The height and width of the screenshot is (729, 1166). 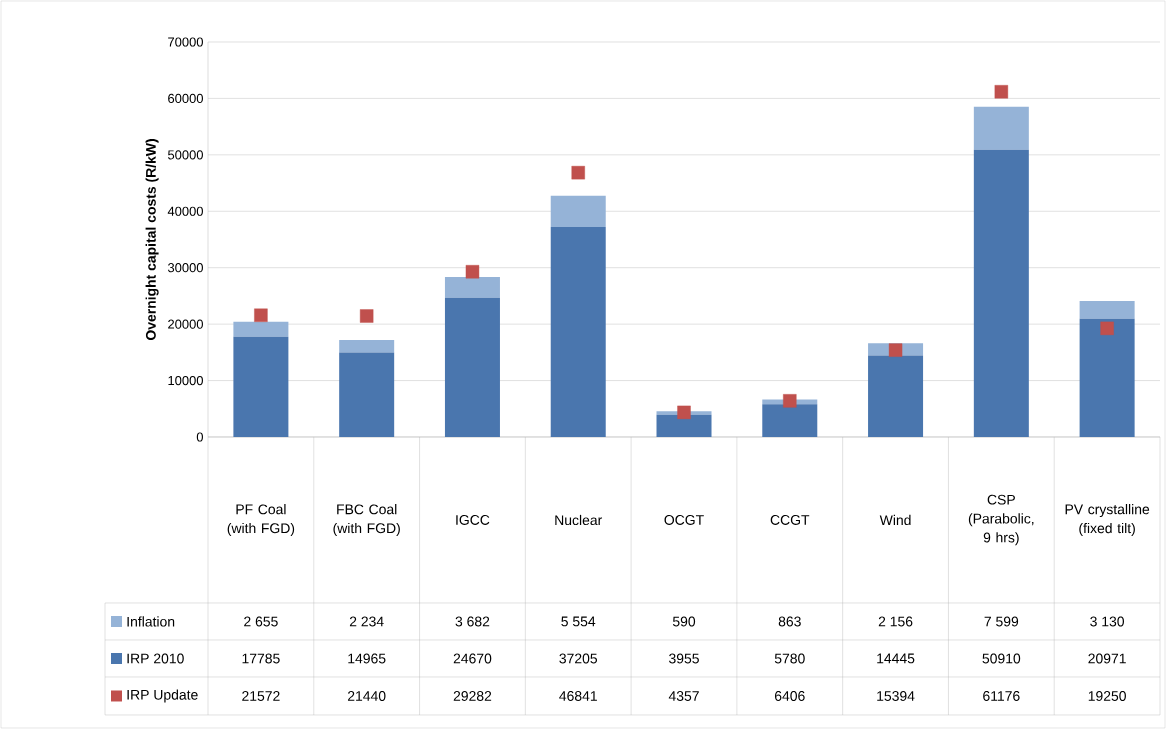 I want to click on data-label: 2 655, so click(x=261, y=621).